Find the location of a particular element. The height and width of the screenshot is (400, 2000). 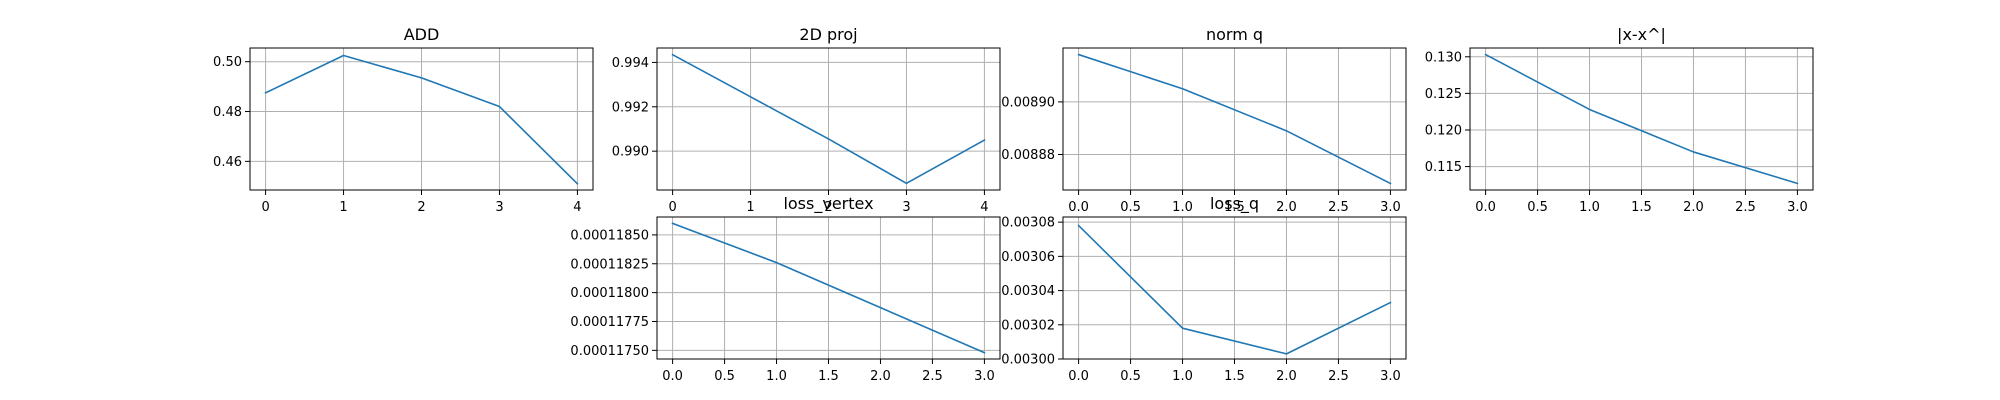

y-tick-label: 0.992 is located at coordinates (630, 107).